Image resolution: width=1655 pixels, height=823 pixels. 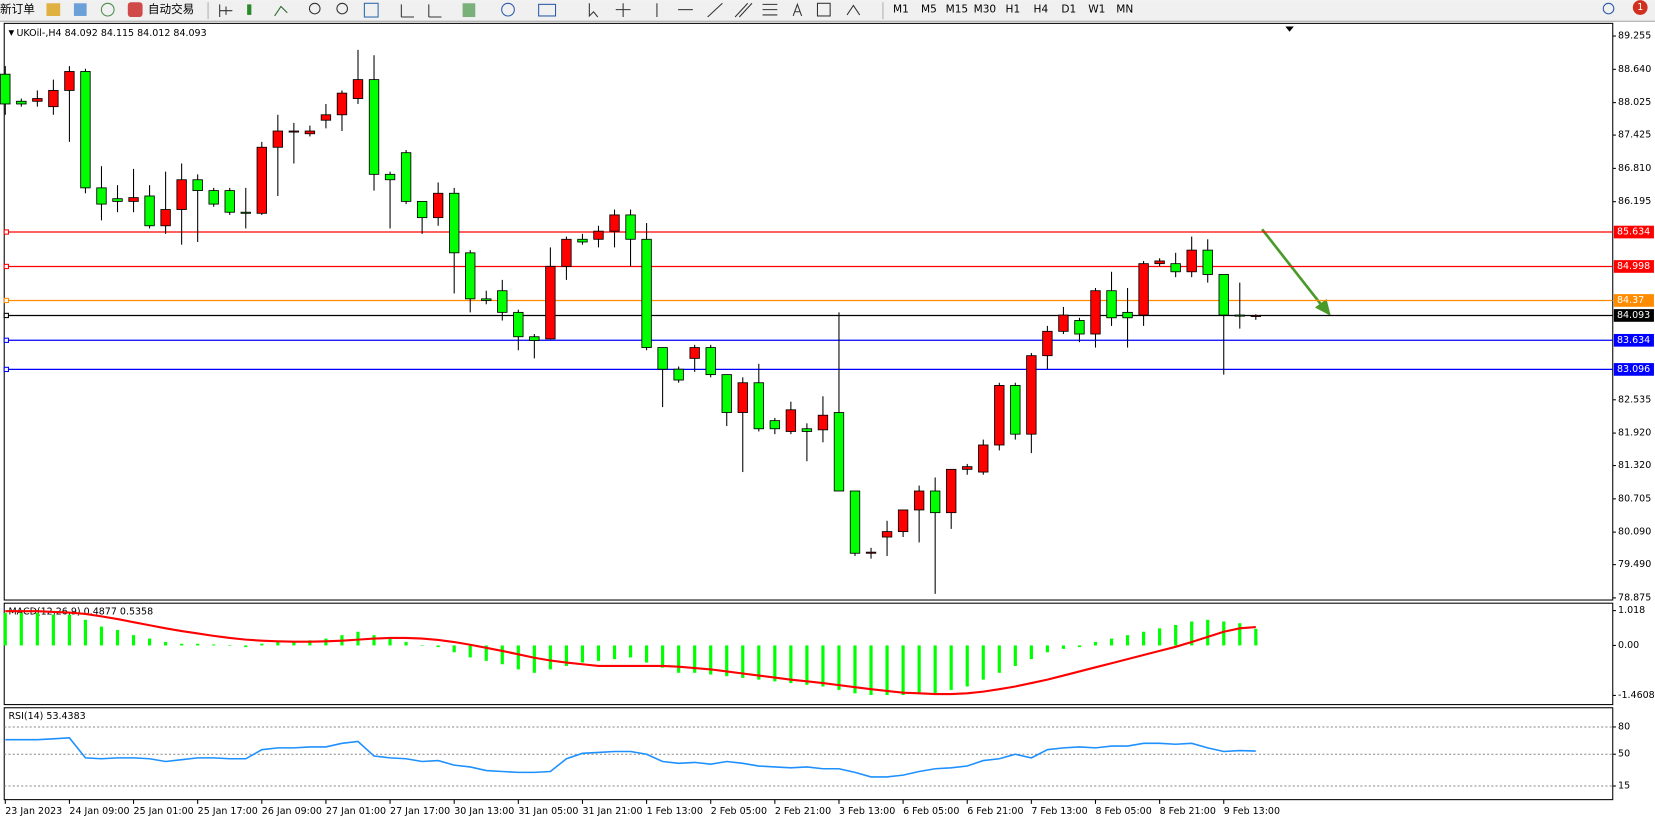 I want to click on candle-icon, so click(x=249, y=9).